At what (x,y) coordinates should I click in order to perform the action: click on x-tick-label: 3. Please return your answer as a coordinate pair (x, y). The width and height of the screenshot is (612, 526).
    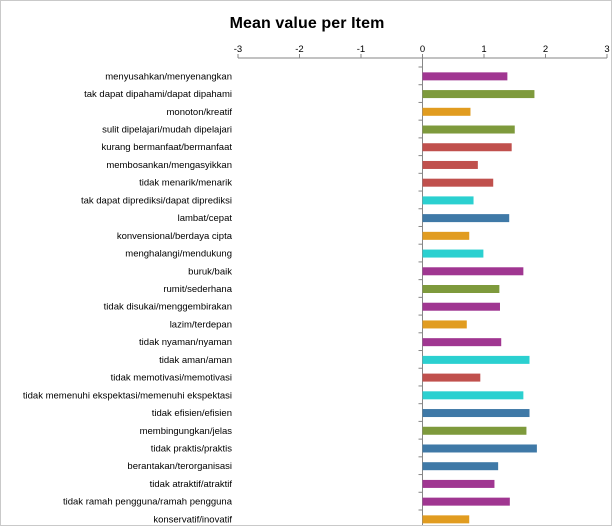
    Looking at the image, I should click on (606, 49).